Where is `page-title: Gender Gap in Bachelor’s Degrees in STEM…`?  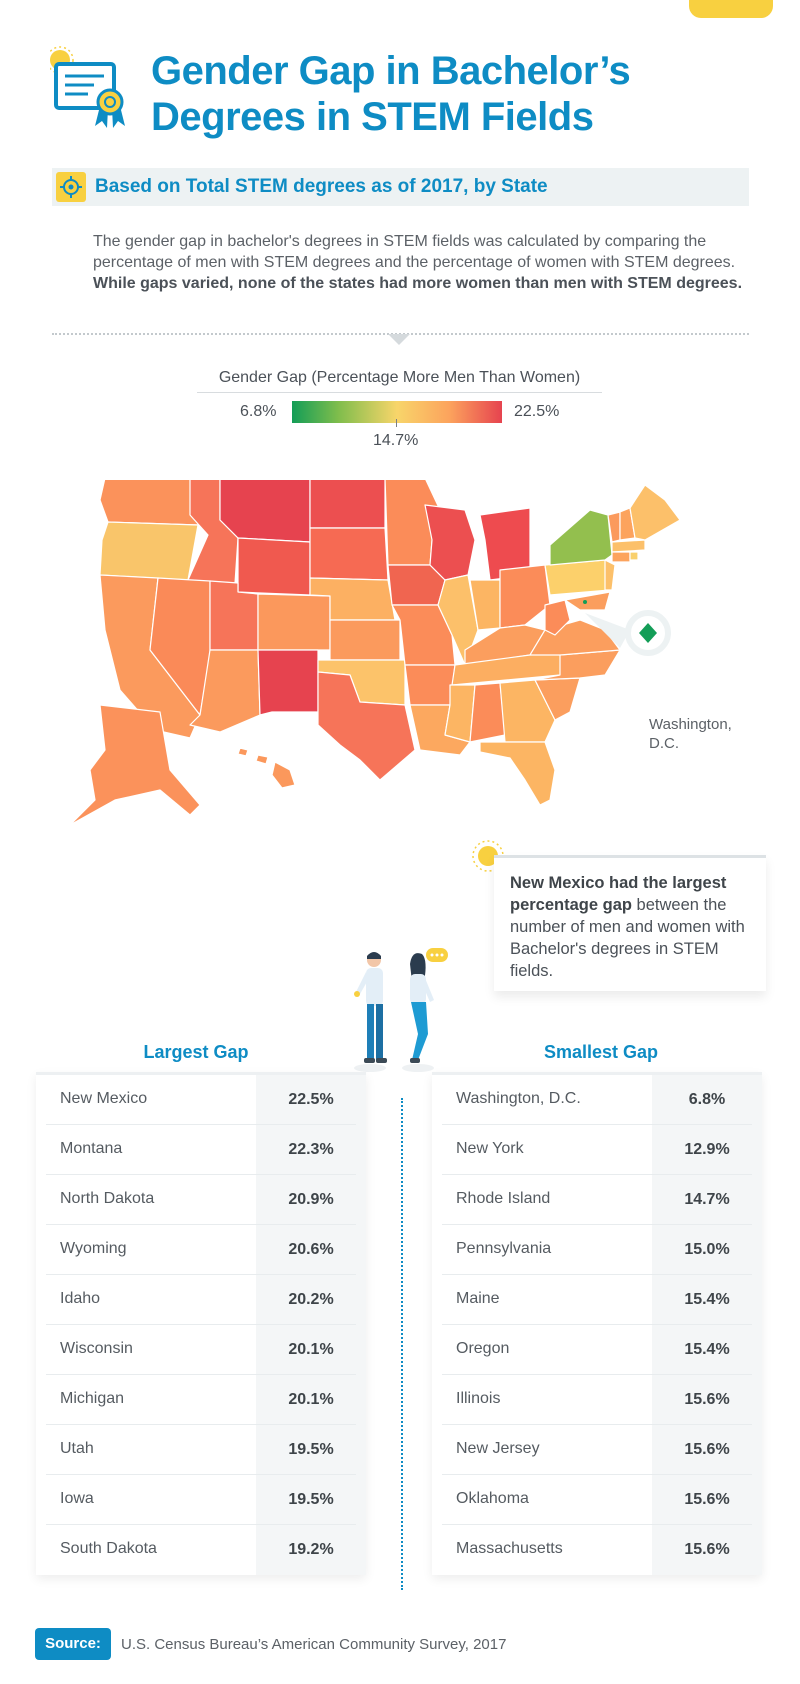
page-title: Gender Gap in Bachelor’s Degrees in STEM… is located at coordinates (451, 94).